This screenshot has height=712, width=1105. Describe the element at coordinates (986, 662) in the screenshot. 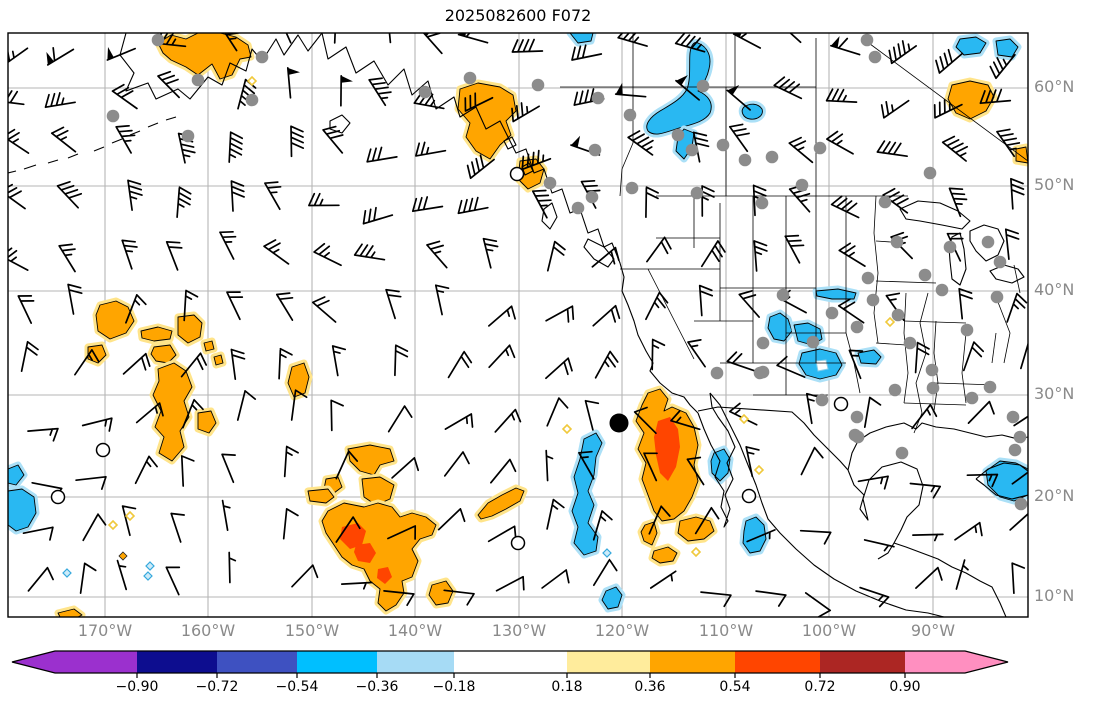

I see `colorbar-right-arrow` at that location.